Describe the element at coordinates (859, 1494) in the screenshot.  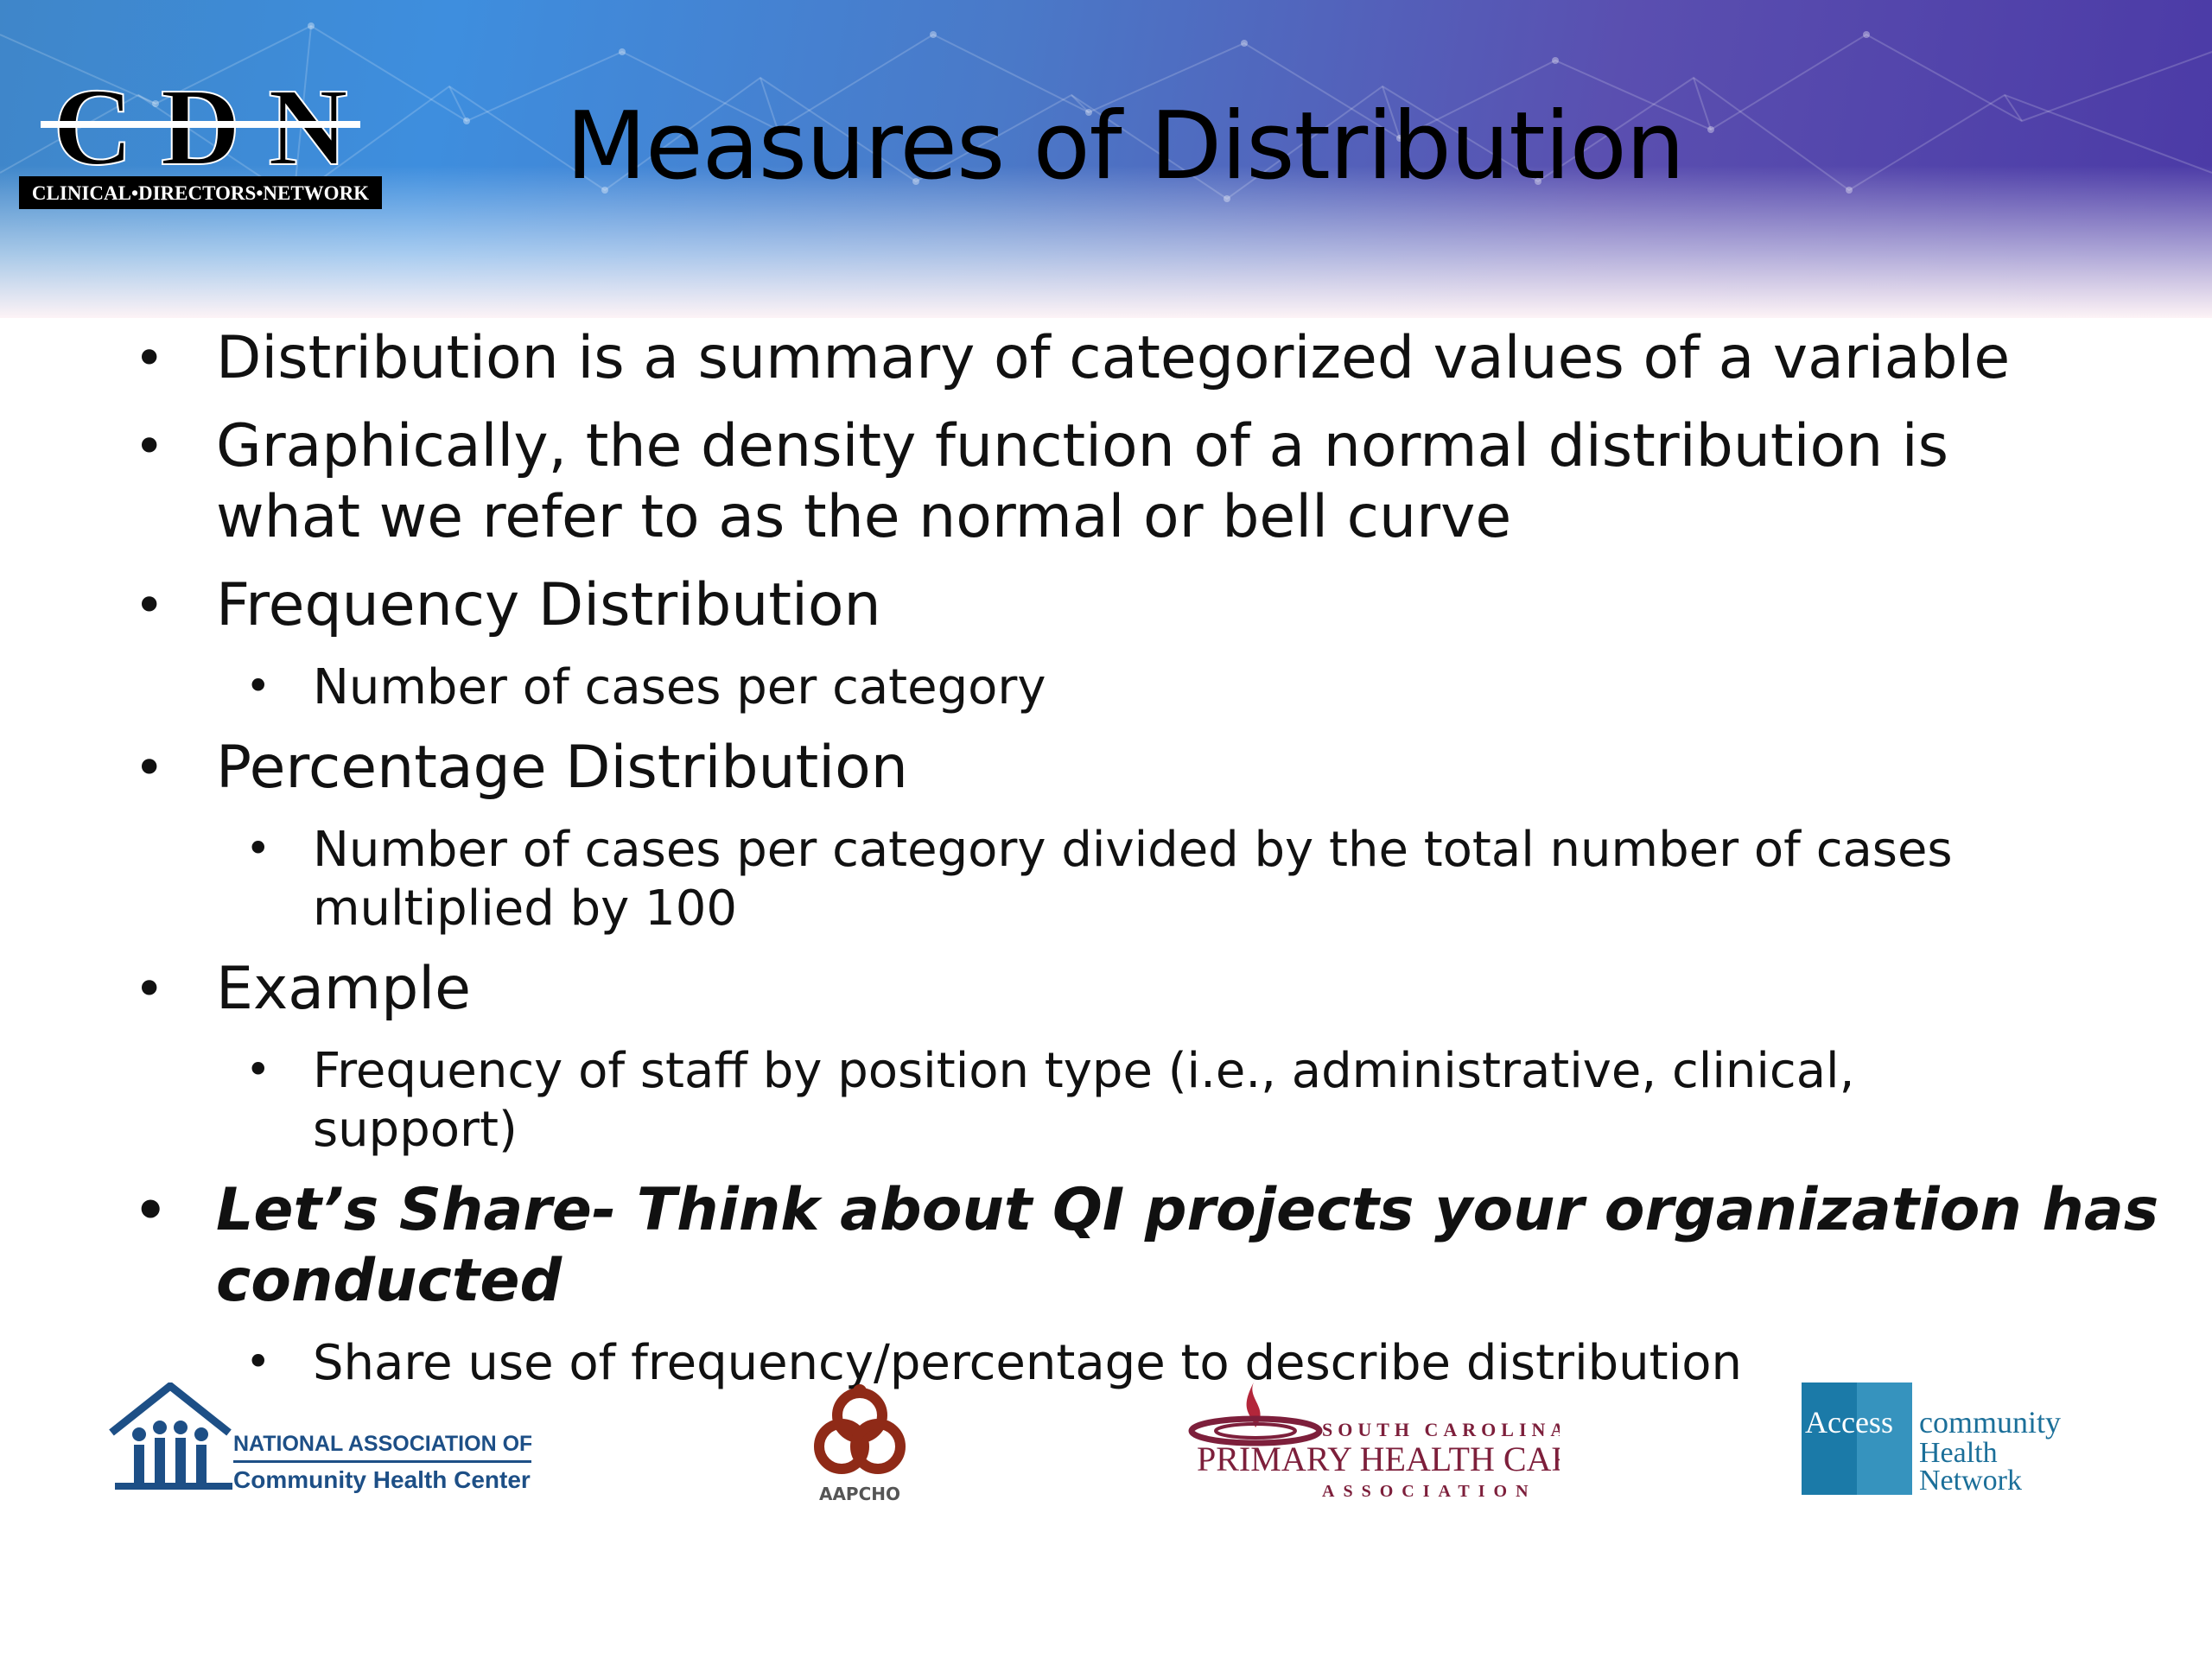
I see `aapcho-logo-label: AAPCHO` at that location.